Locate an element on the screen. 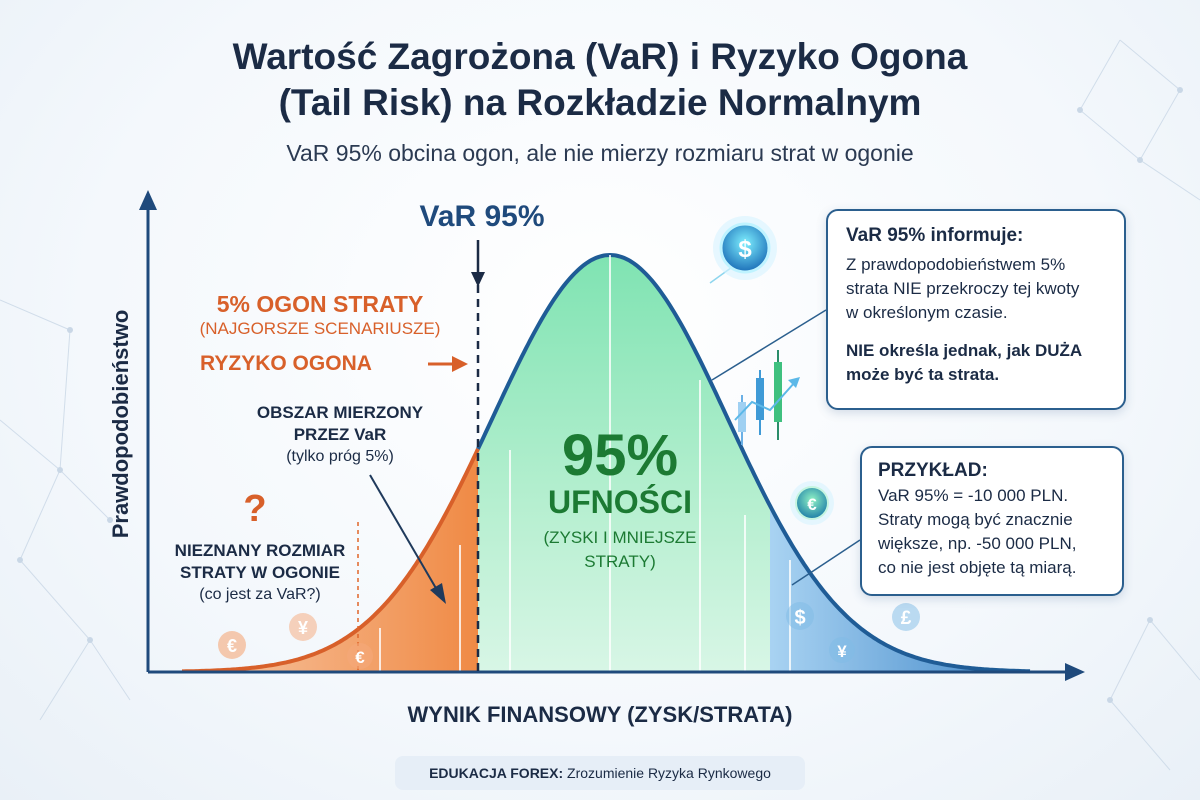  confidence-percent: 95% is located at coordinates (620, 455).